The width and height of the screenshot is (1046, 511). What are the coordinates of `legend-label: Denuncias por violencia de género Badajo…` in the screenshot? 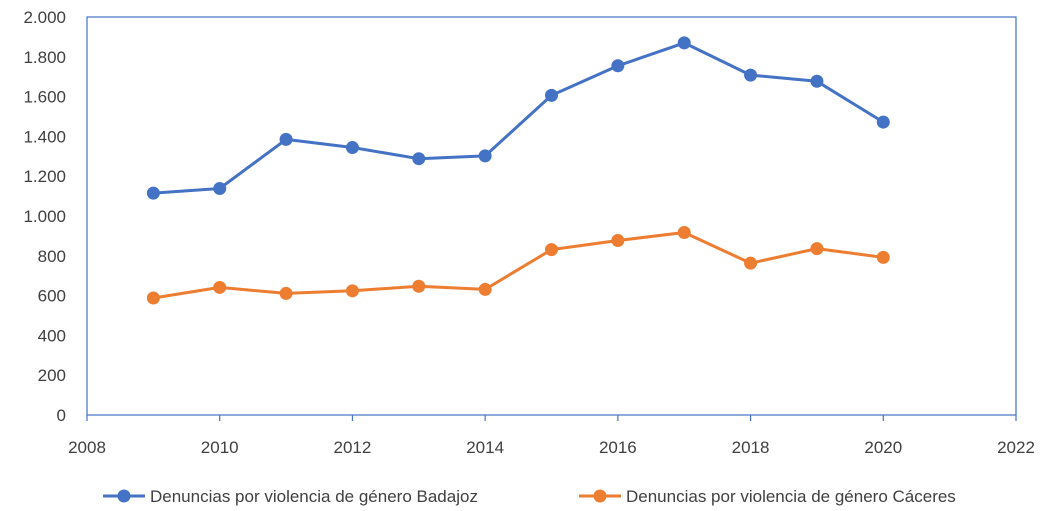 It's located at (314, 496).